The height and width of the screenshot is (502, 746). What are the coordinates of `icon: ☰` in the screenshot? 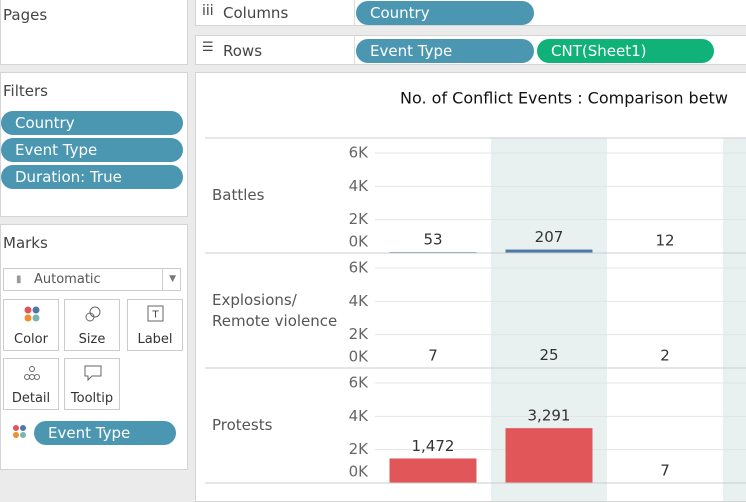 It's located at (208, 47).